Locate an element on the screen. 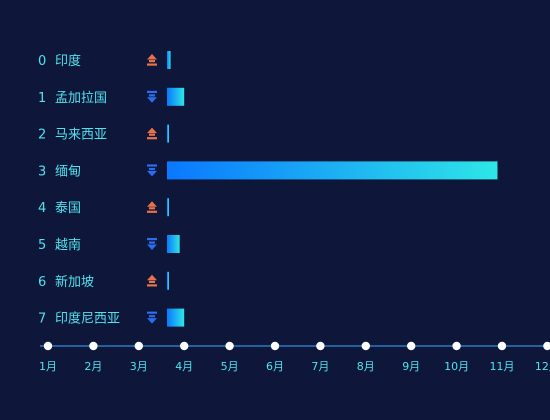  tick-label: 4月 is located at coordinates (184, 366).